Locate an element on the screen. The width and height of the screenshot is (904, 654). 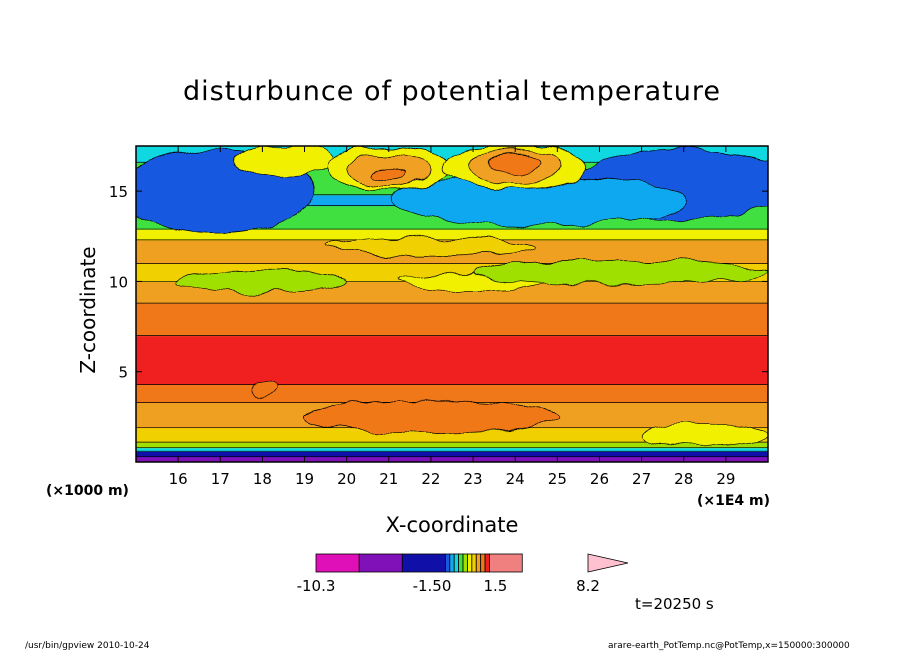
x-tick-label: 16 is located at coordinates (178, 479).